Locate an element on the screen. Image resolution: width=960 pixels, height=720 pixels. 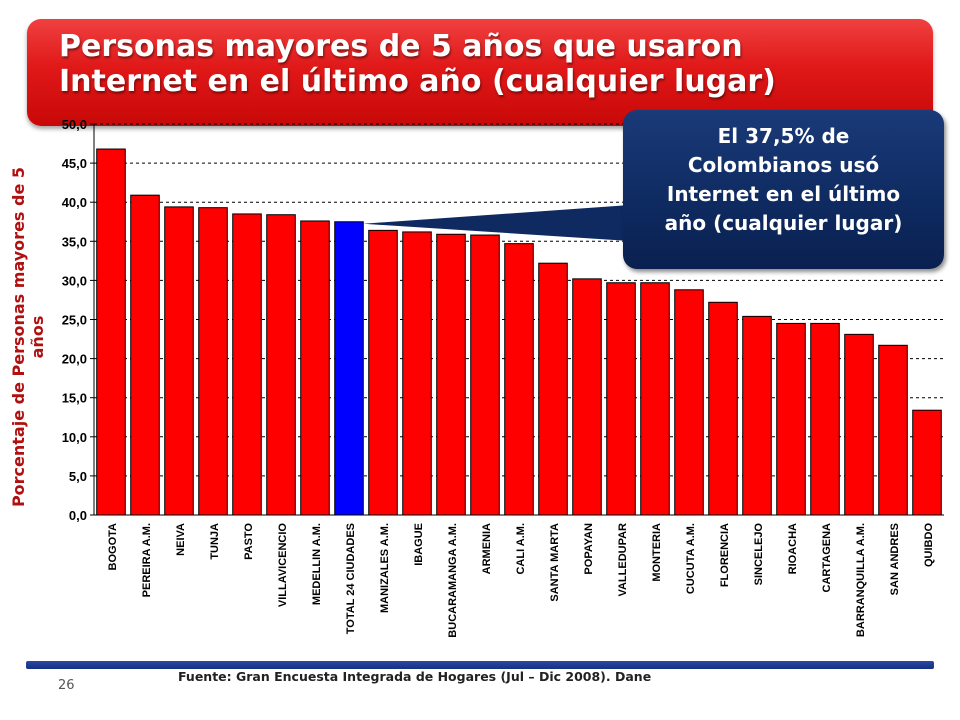
y-tick-label: 25,0 is located at coordinates (74, 320).